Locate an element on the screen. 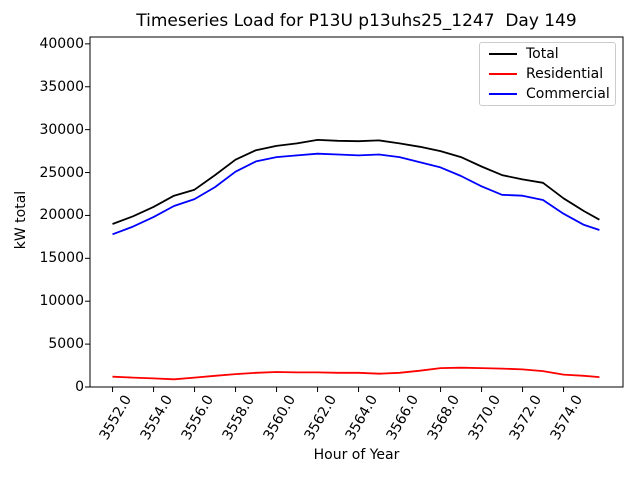 This screenshot has width=640, height=480. y-tick-label: 20000 is located at coordinates (61, 215).